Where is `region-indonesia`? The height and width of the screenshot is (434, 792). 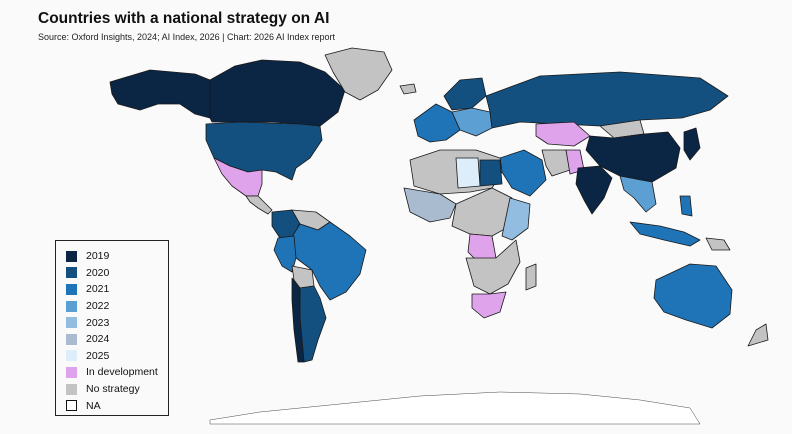
region-indonesia is located at coordinates (665, 234).